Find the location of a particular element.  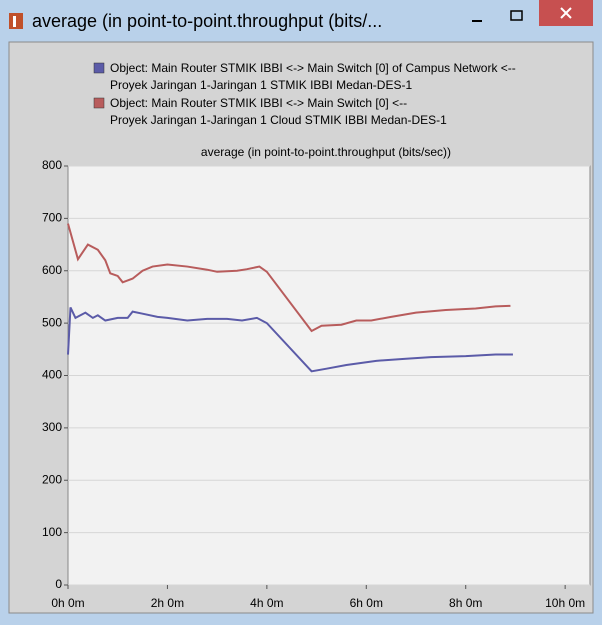

y-tick-label: 200 is located at coordinates (52, 479).